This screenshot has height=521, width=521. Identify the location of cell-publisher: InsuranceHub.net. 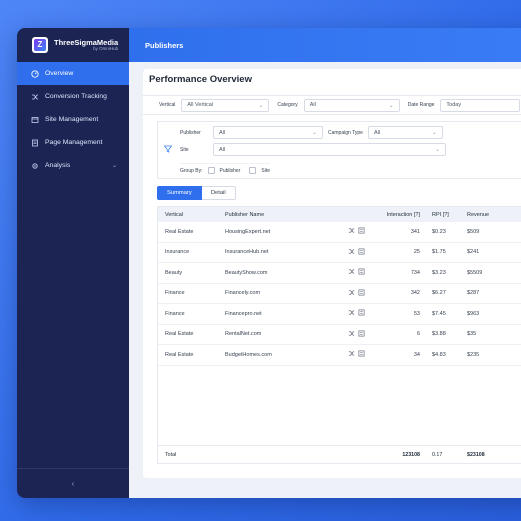
(247, 252).